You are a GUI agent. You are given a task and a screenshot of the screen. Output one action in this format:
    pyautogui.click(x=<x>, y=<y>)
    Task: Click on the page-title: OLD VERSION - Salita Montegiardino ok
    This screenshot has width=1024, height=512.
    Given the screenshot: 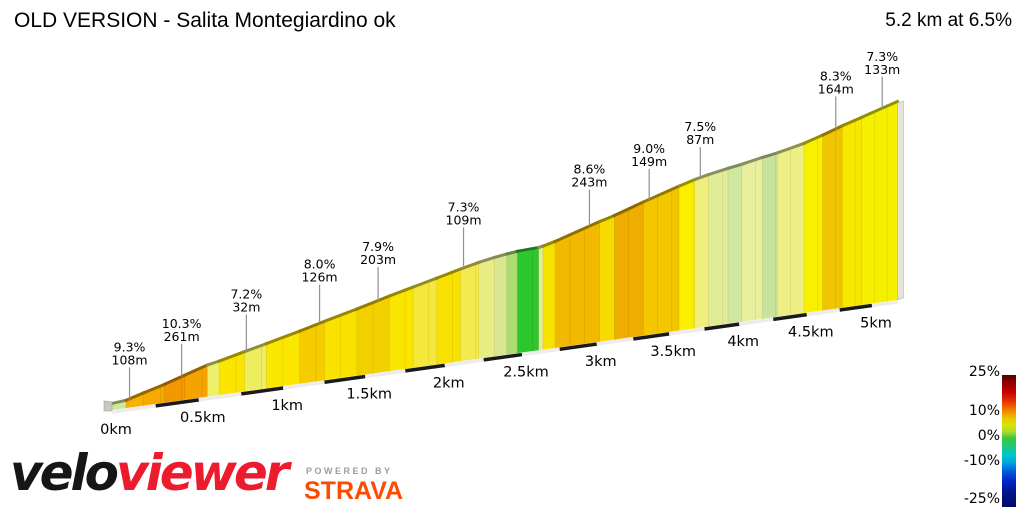 What is the action you would take?
    pyautogui.click(x=205, y=20)
    